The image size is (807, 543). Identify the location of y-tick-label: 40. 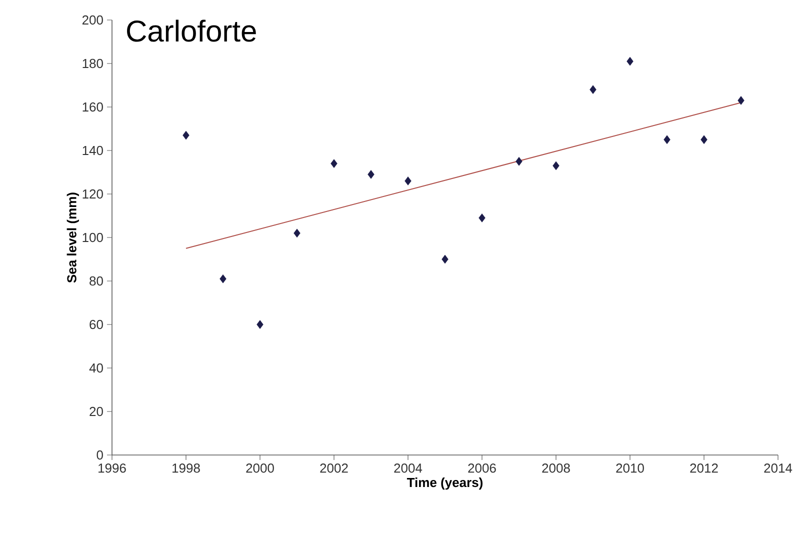
(96, 368).